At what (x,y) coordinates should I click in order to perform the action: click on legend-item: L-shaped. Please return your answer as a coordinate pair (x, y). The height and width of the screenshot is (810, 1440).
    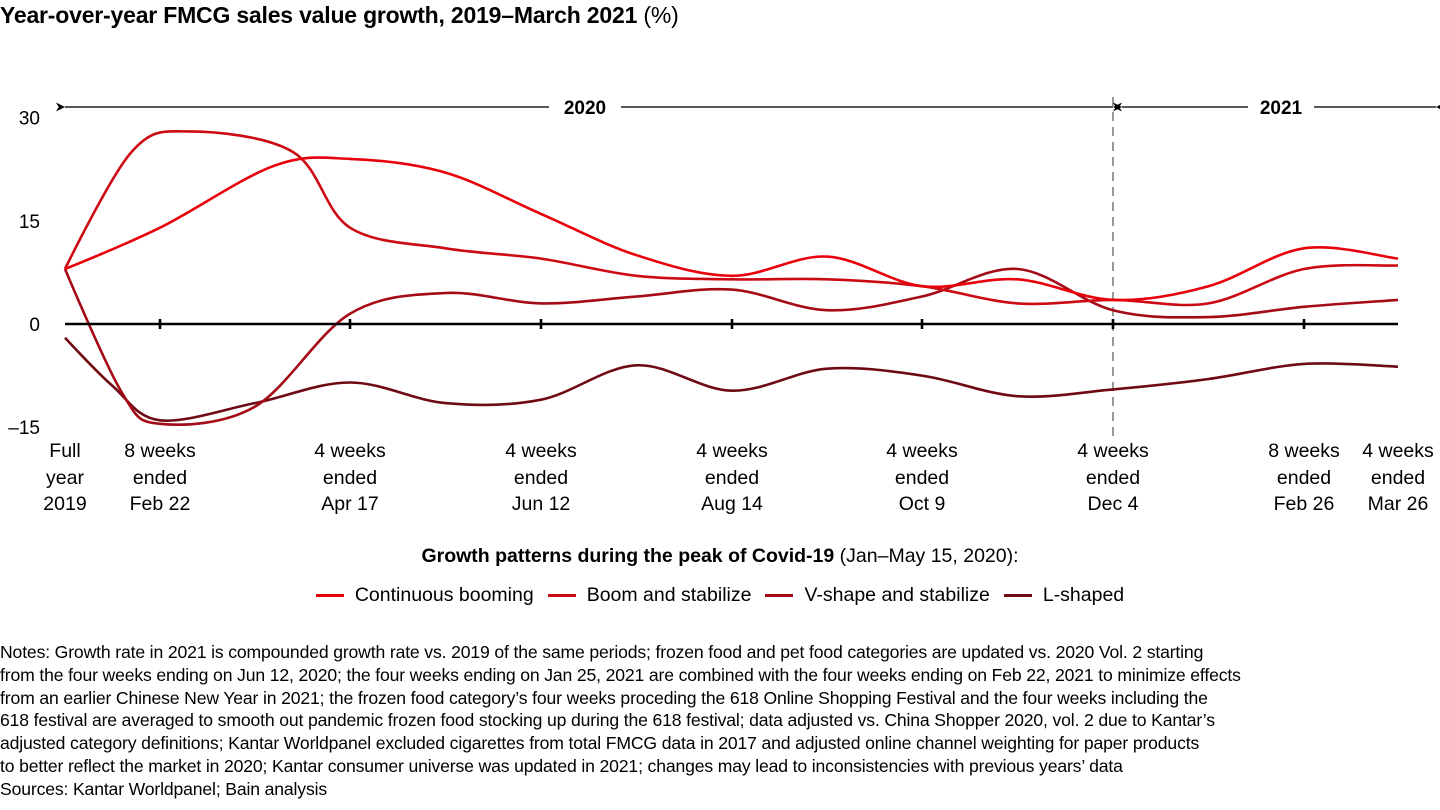
    Looking at the image, I should click on (1064, 595).